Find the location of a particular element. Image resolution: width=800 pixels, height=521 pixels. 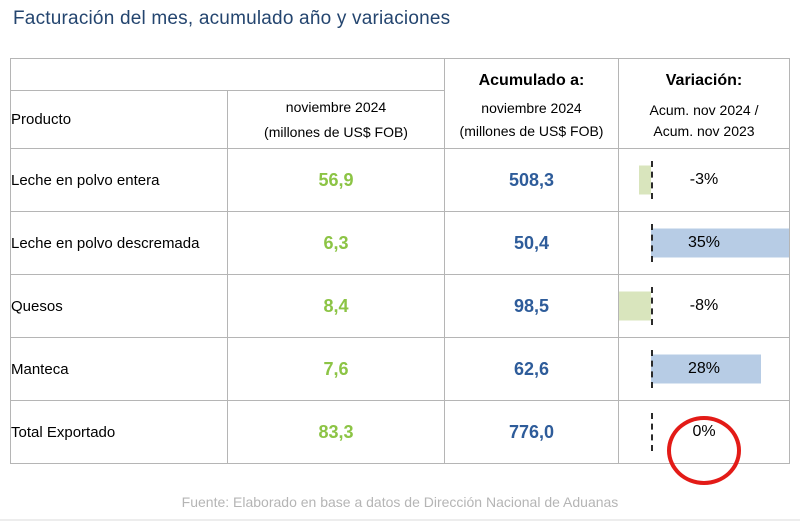

month-header-line2: (millones de US$ FOB) is located at coordinates (336, 131).